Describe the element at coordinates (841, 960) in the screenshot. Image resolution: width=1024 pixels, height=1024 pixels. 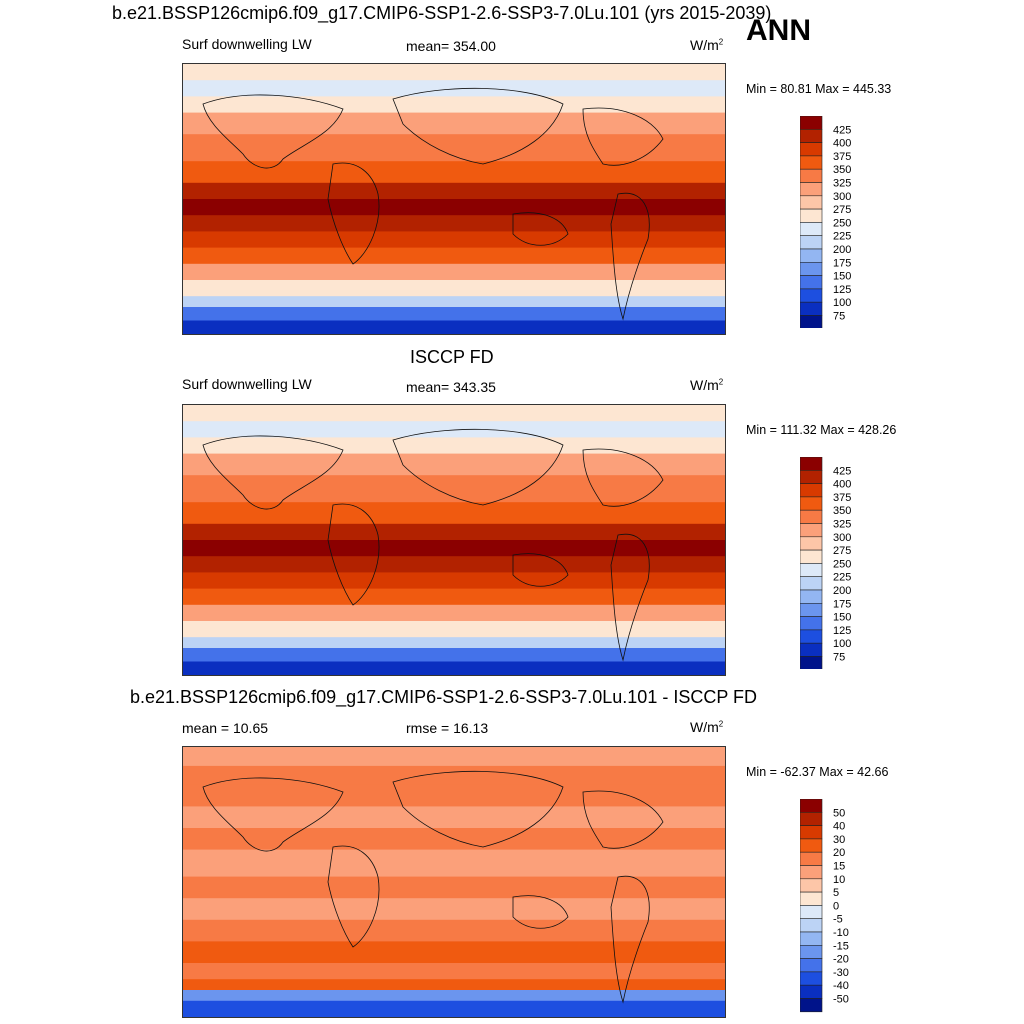
I see `colorbar-label: -20` at that location.